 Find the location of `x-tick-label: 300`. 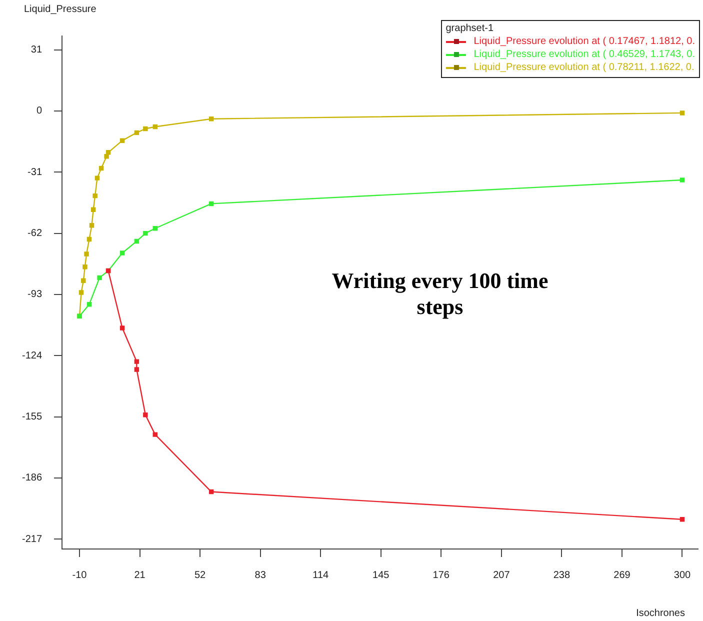

x-tick-label: 300 is located at coordinates (683, 575).